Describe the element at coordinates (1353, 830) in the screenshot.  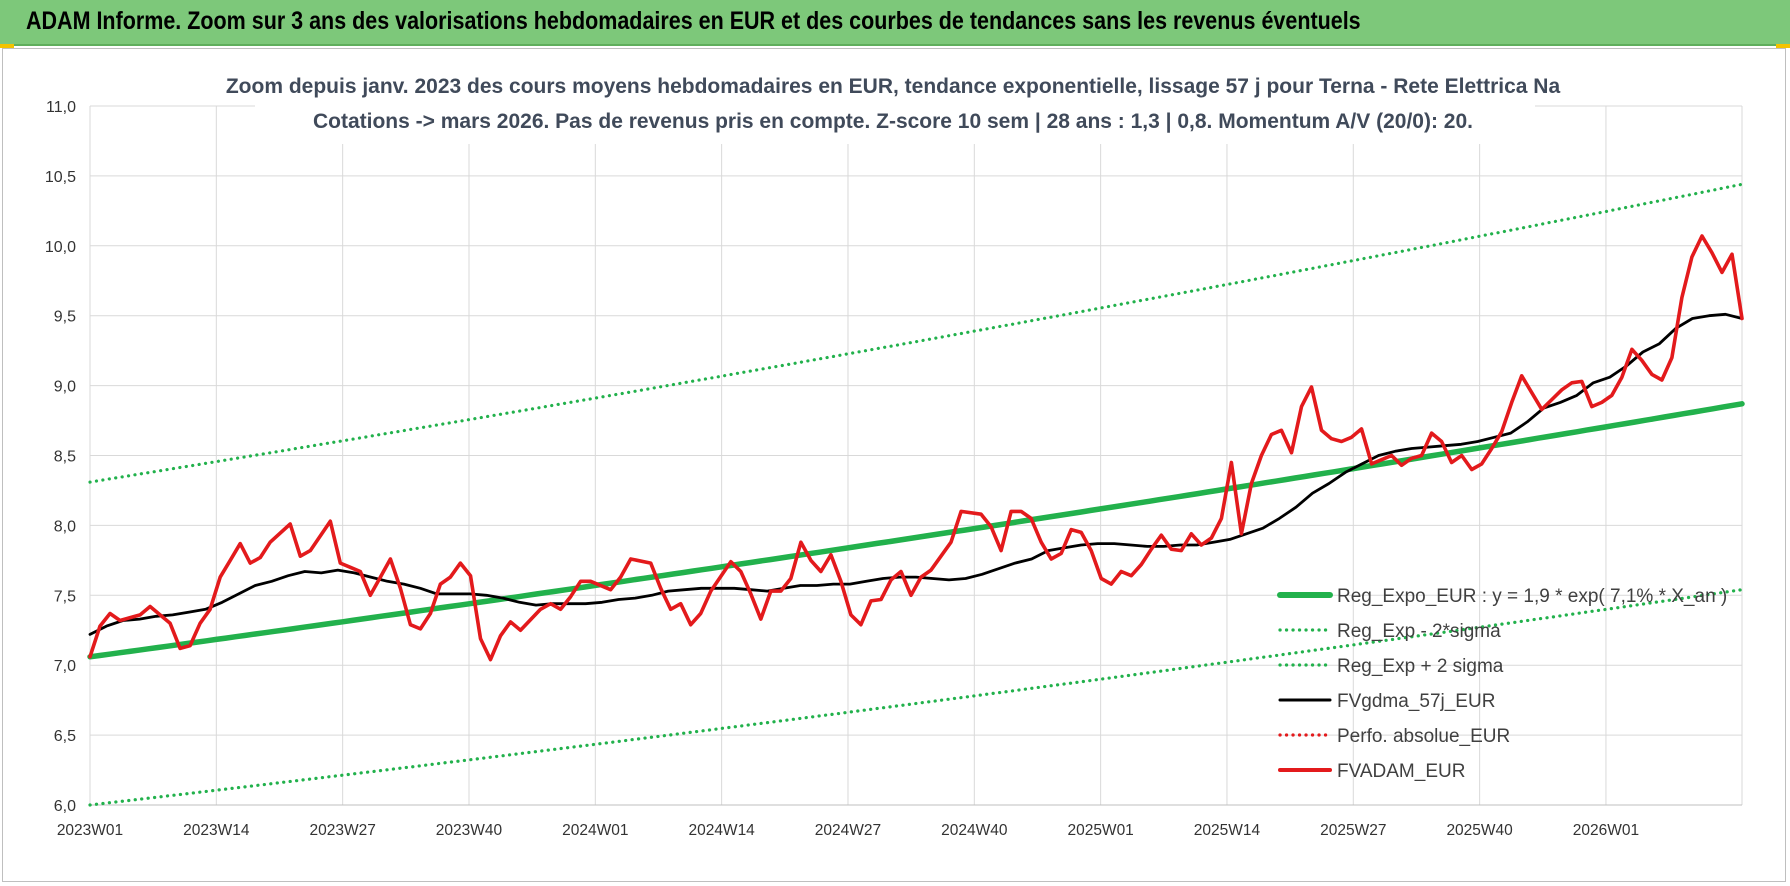
I see `x-tick-label: 2025W27` at that location.